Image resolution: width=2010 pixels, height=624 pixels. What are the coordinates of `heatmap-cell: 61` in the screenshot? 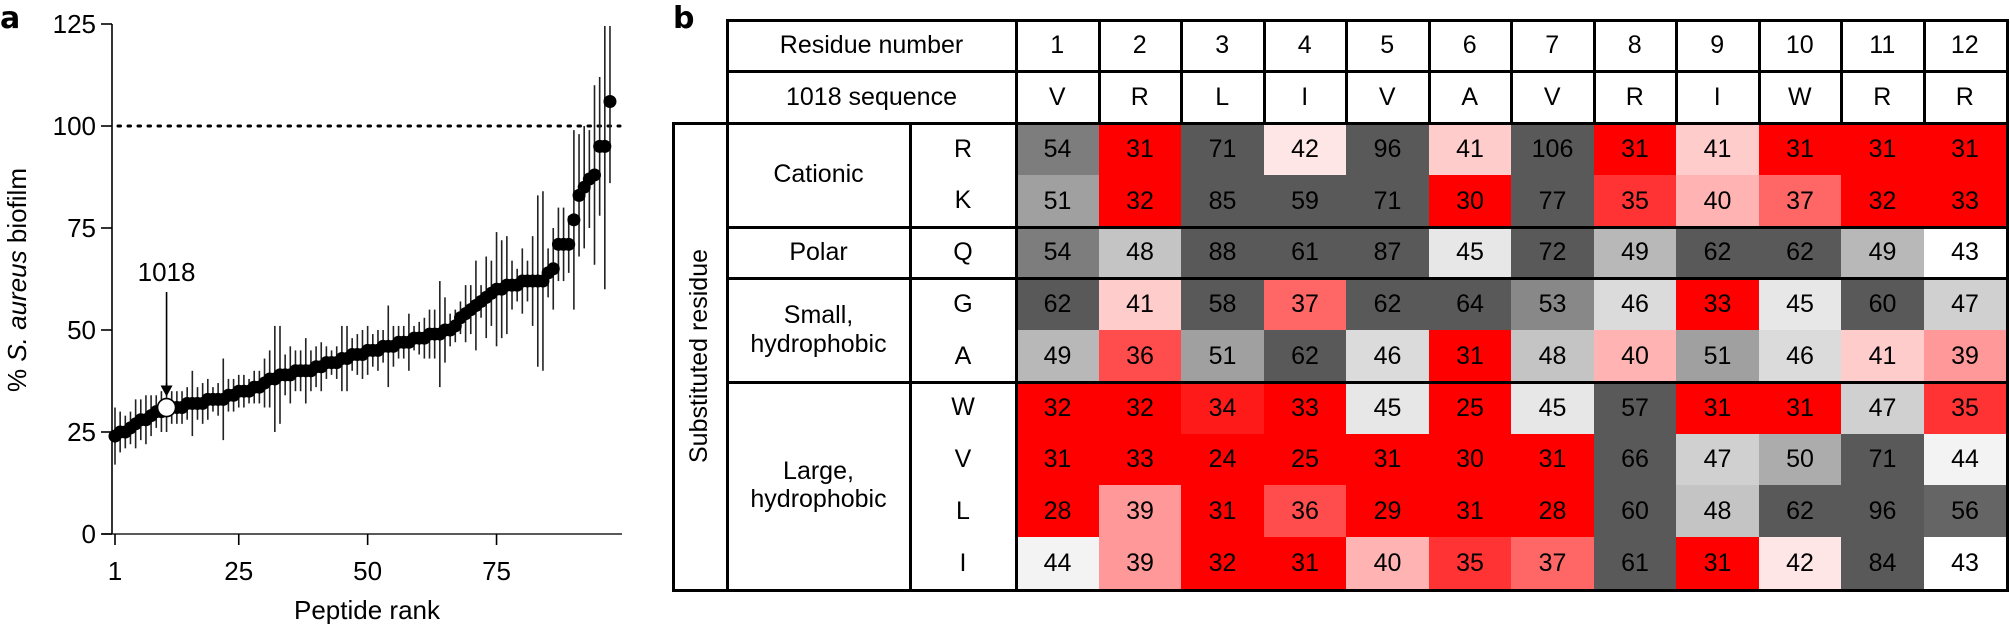 It's located at (1635, 563).